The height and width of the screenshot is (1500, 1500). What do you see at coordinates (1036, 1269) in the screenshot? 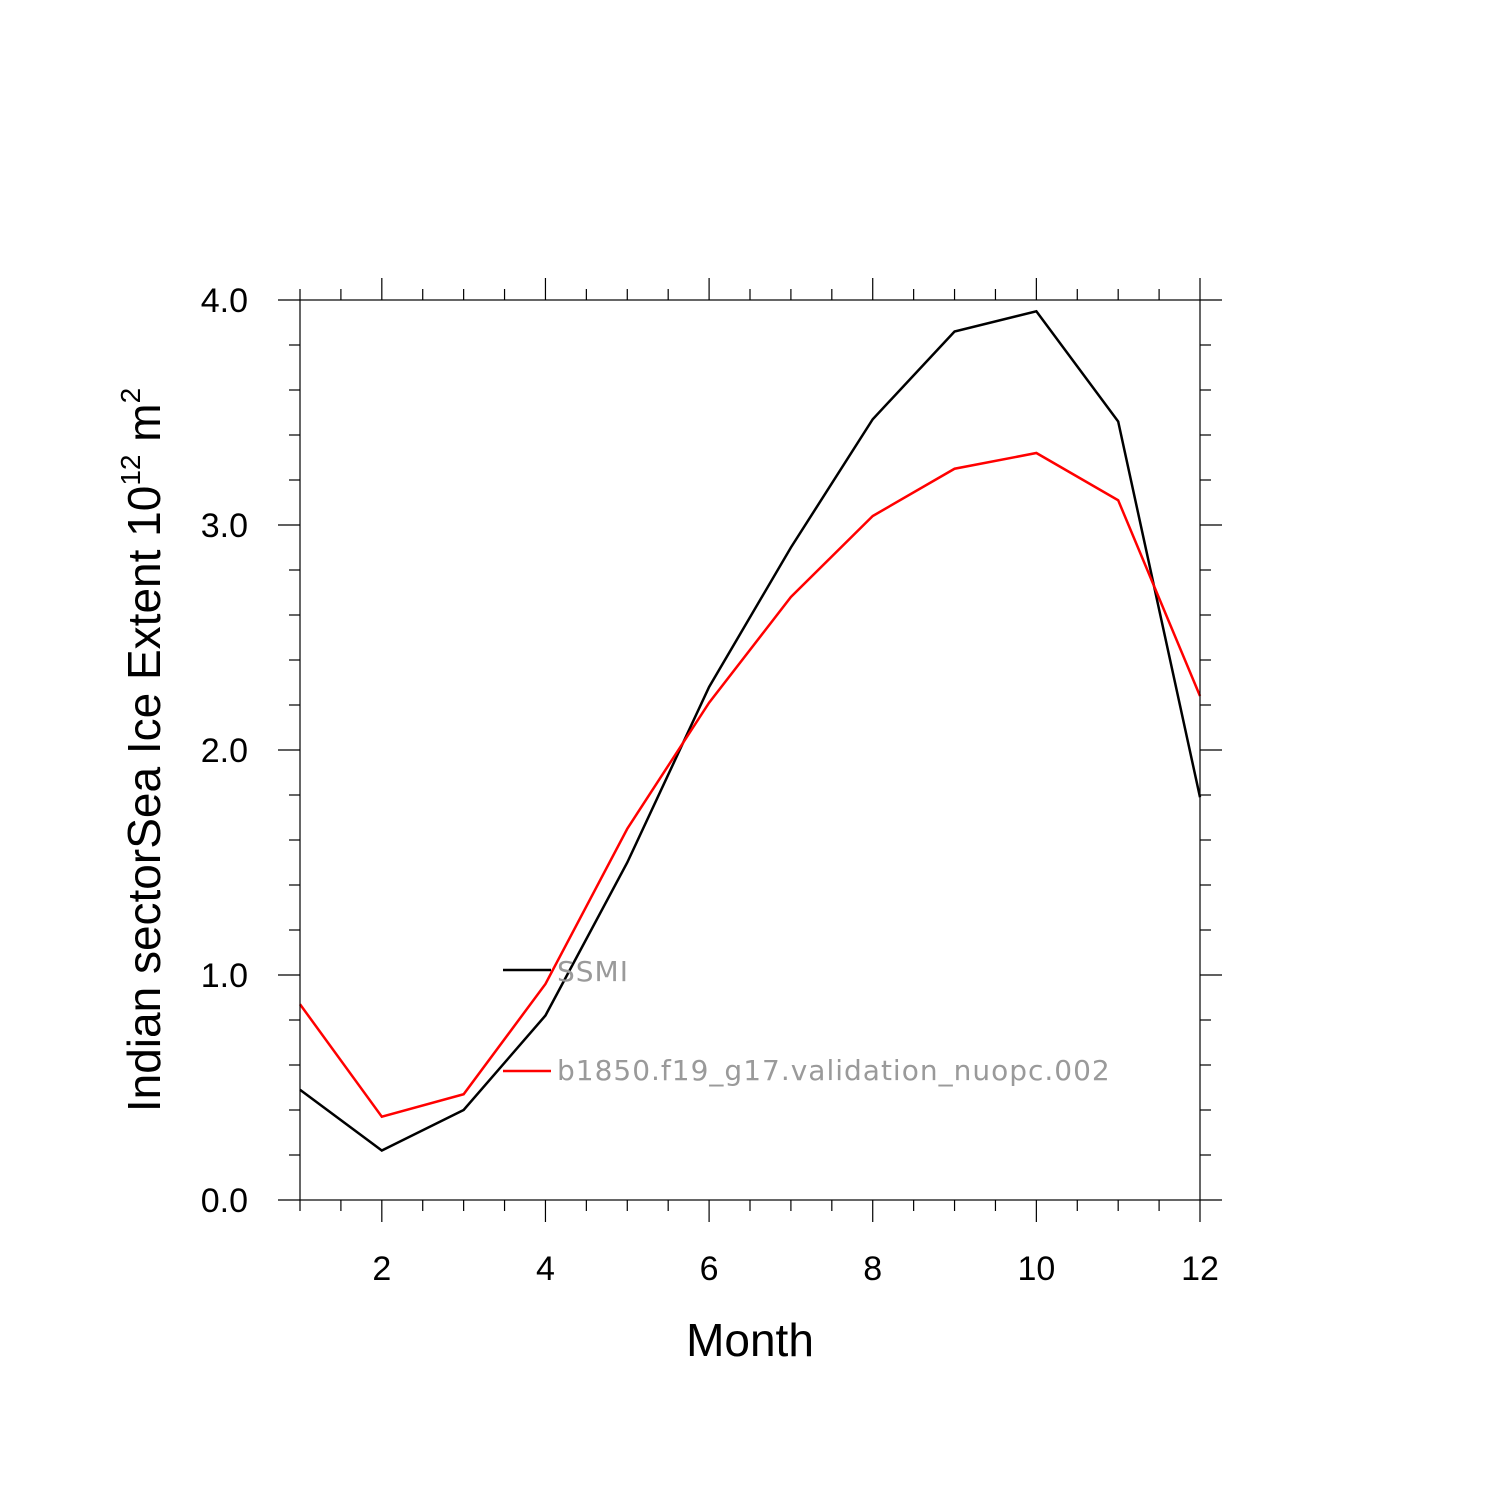
I see `x-tick-label: 10` at bounding box center [1036, 1269].